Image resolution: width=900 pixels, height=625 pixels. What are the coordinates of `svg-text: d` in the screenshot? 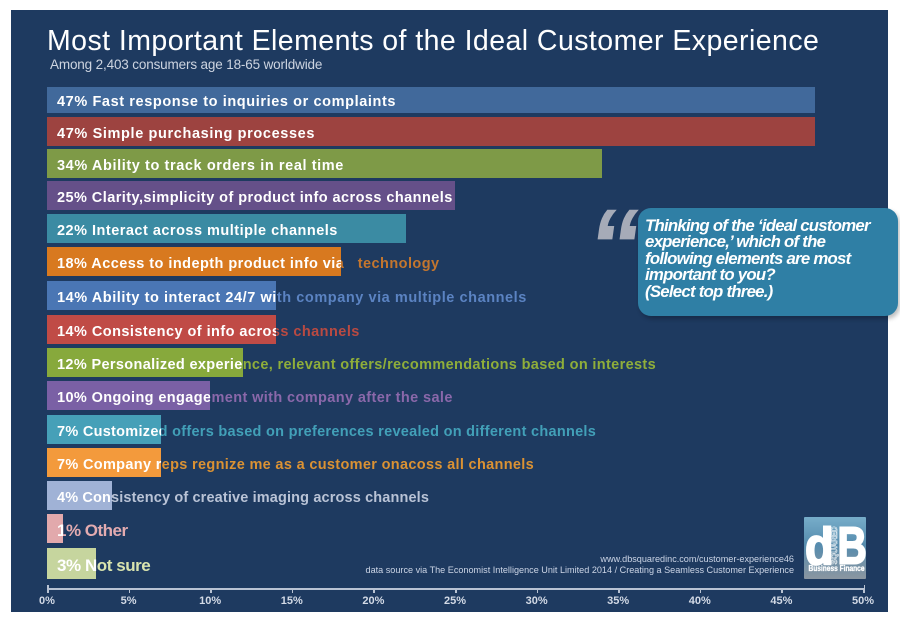 It's located at (819, 547).